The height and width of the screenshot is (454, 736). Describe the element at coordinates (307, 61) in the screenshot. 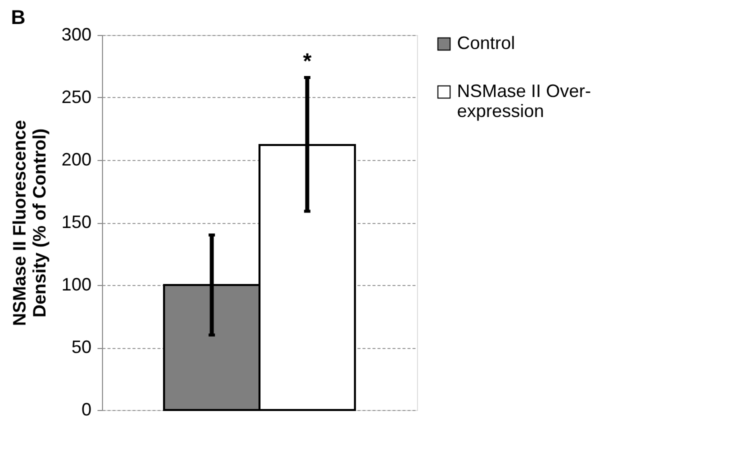

I see `annotation: *` at that location.